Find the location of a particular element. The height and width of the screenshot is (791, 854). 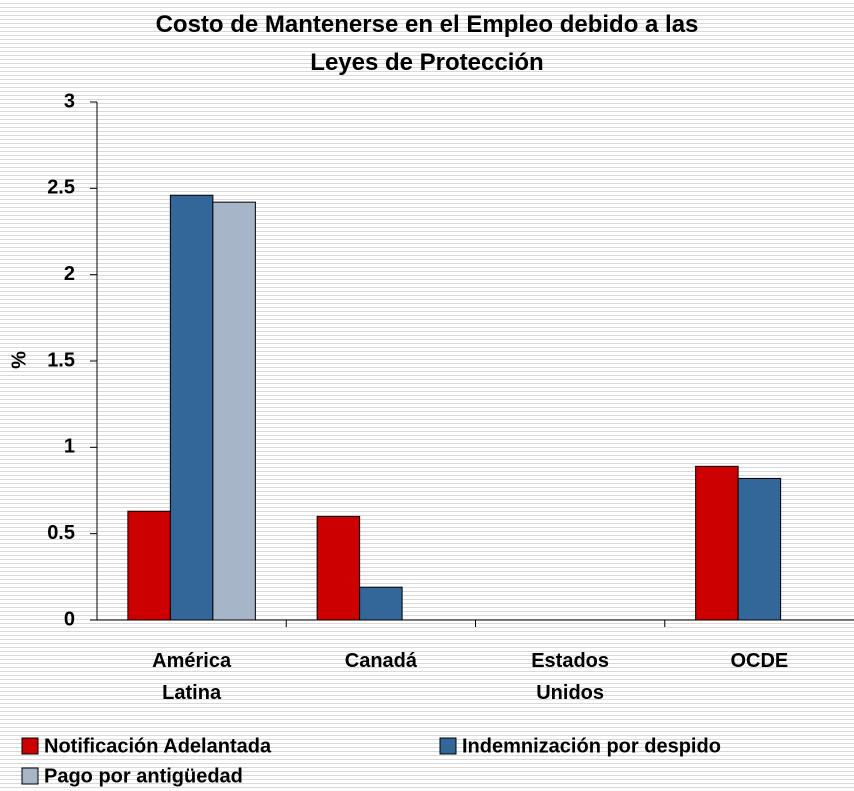

x-tick-label: Canadá is located at coordinates (381, 661).